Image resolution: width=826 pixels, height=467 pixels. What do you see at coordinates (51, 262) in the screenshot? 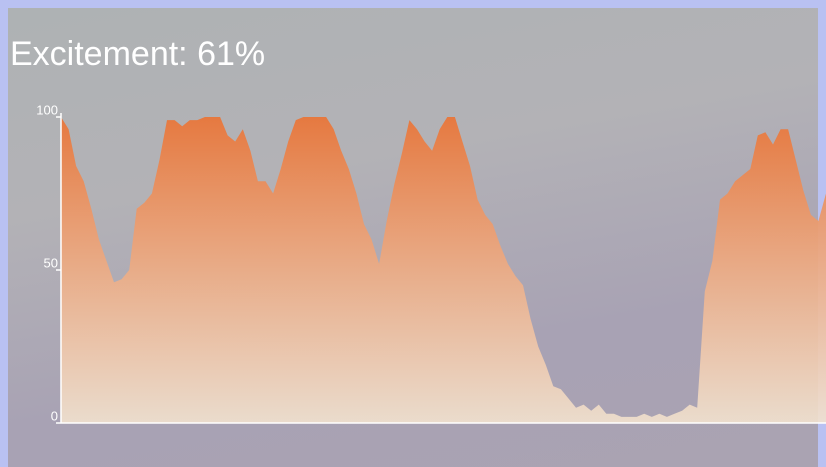
I see `y-tick-label: 50` at bounding box center [51, 262].